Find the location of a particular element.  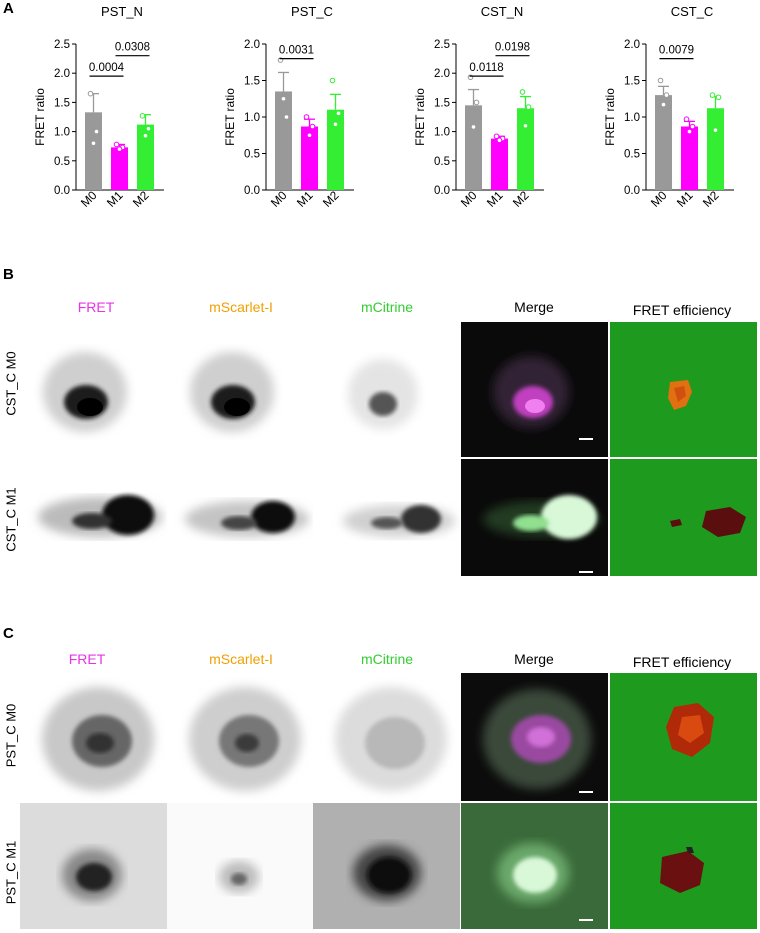

p-value-label: 0.0308 is located at coordinates (132, 48).